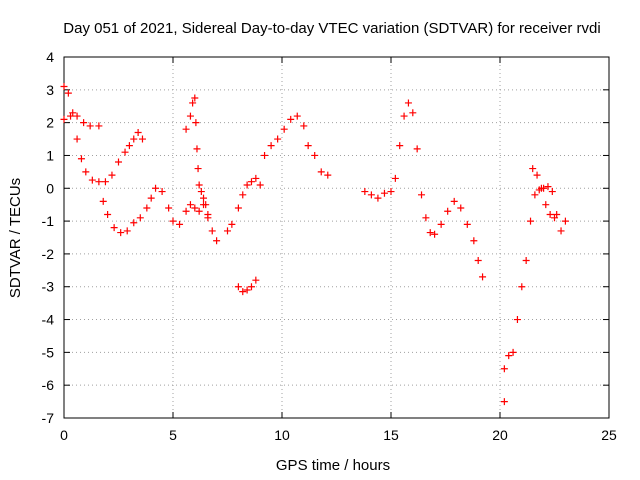 The image size is (640, 480). What do you see at coordinates (50, 90) in the screenshot?
I see `y-tick-label: 3` at bounding box center [50, 90].